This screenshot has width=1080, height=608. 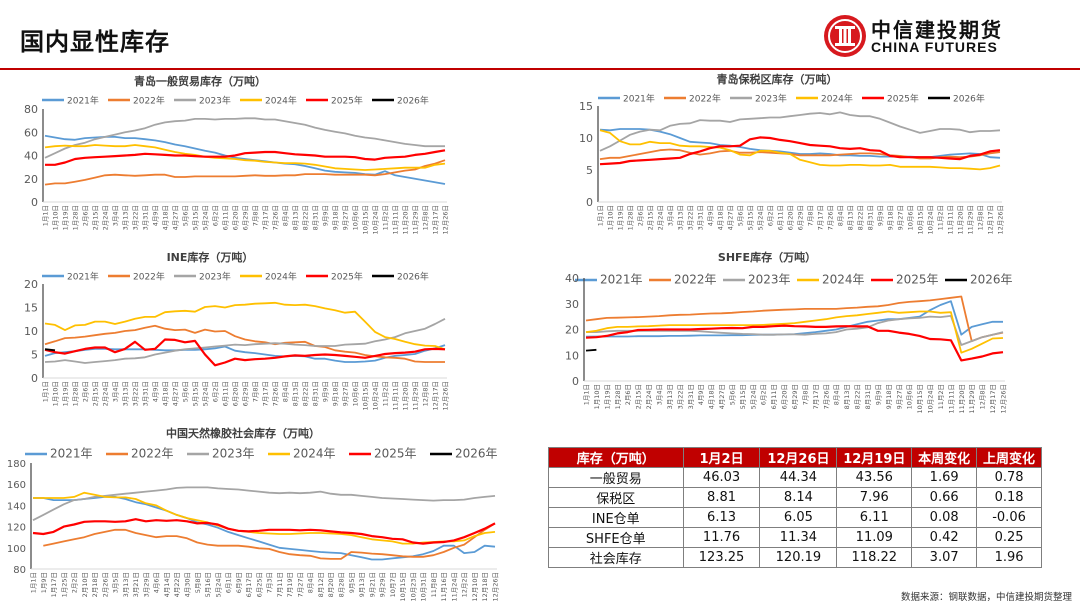 I want to click on x-tick-label: 5月8日, so click(x=198, y=582).